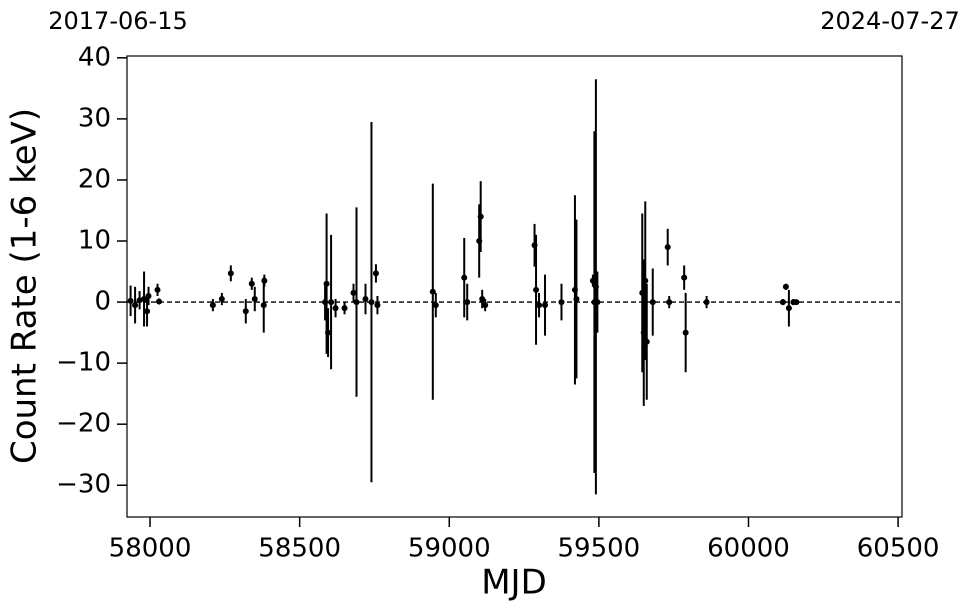  Describe the element at coordinates (117, 21) in the screenshot. I see `top-date-label: 2017-06-15` at that location.